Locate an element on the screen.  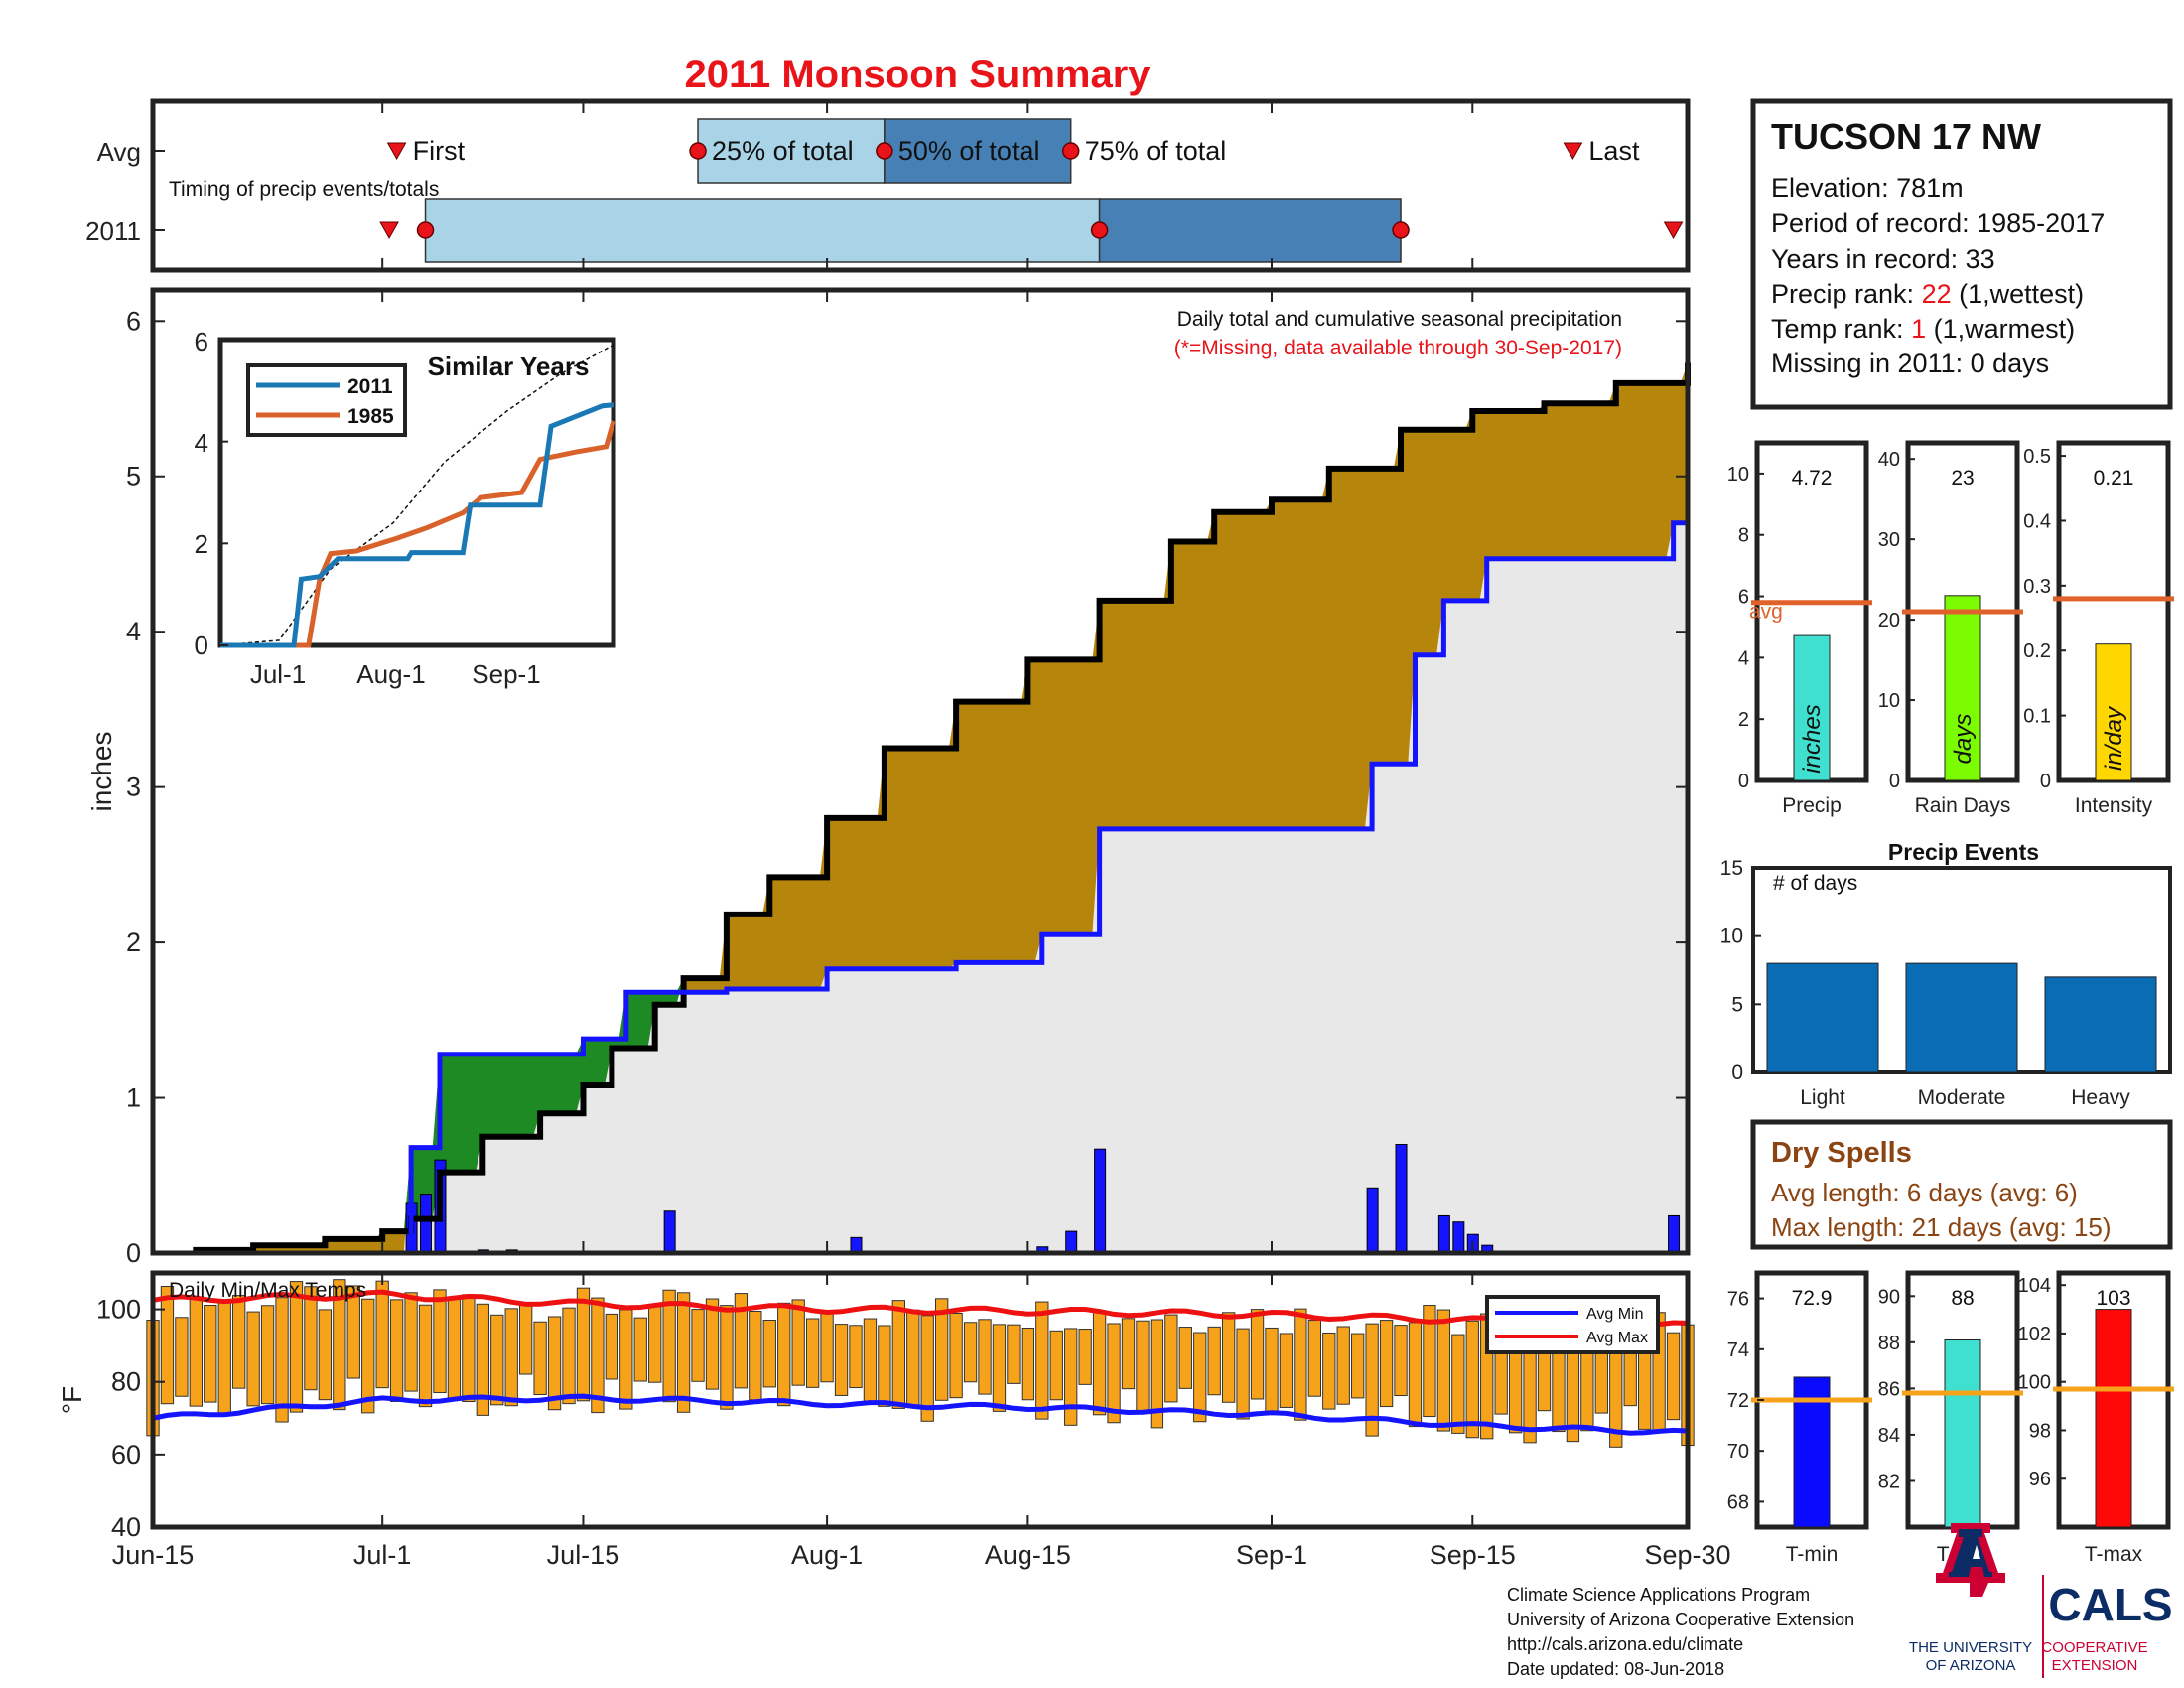
ua-logo-line-1: THE UNIVERSITY is located at coordinates (1970, 1647).